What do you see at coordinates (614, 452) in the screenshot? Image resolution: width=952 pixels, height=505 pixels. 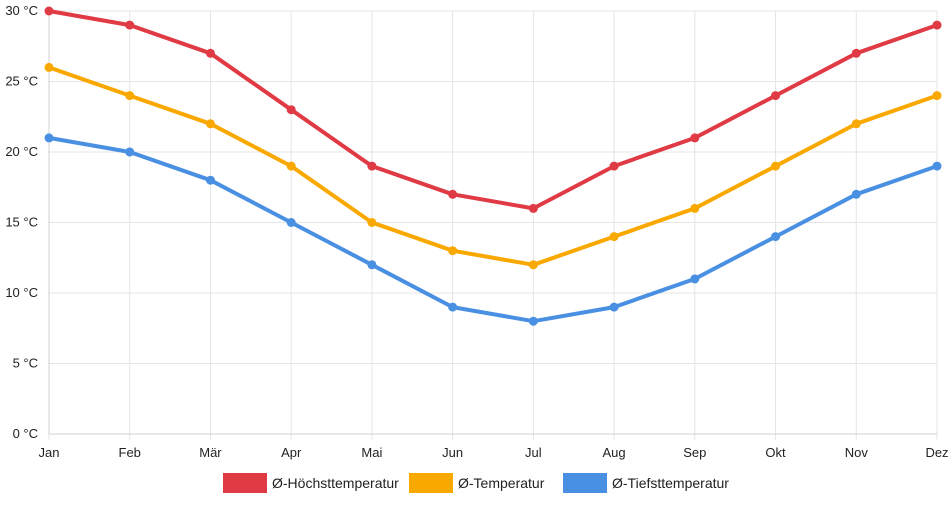 I see `x-tick-label: Aug` at bounding box center [614, 452].